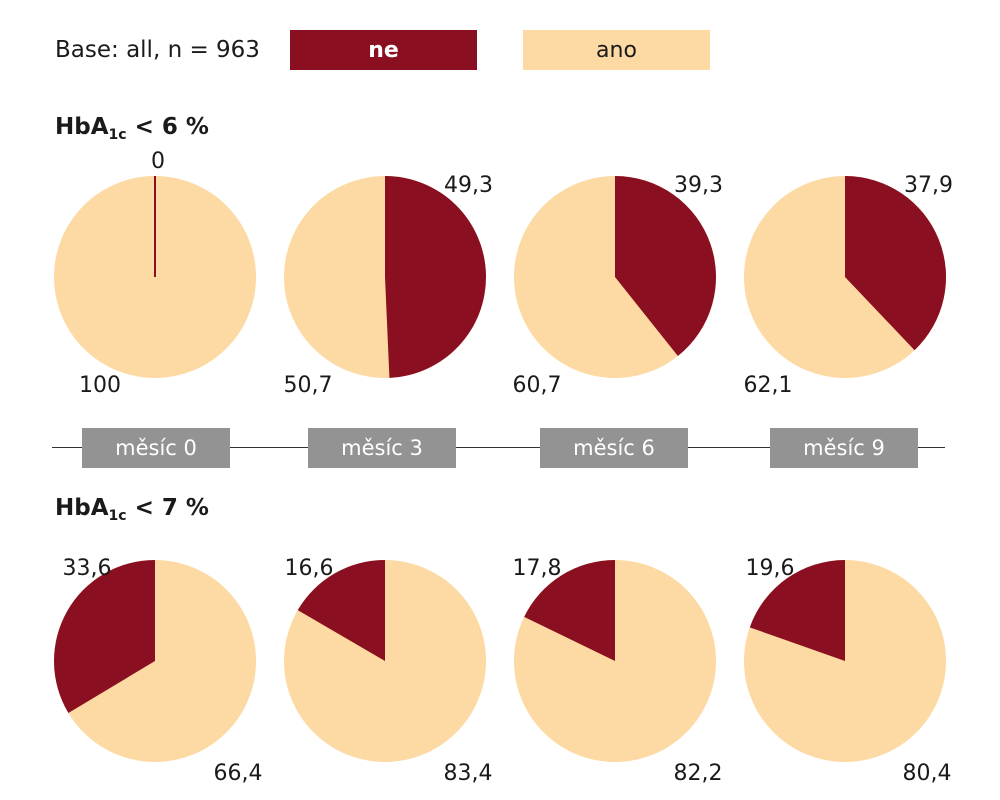 The width and height of the screenshot is (1000, 800). What do you see at coordinates (468, 773) in the screenshot?
I see `data-label-ano: 83,4` at bounding box center [468, 773].